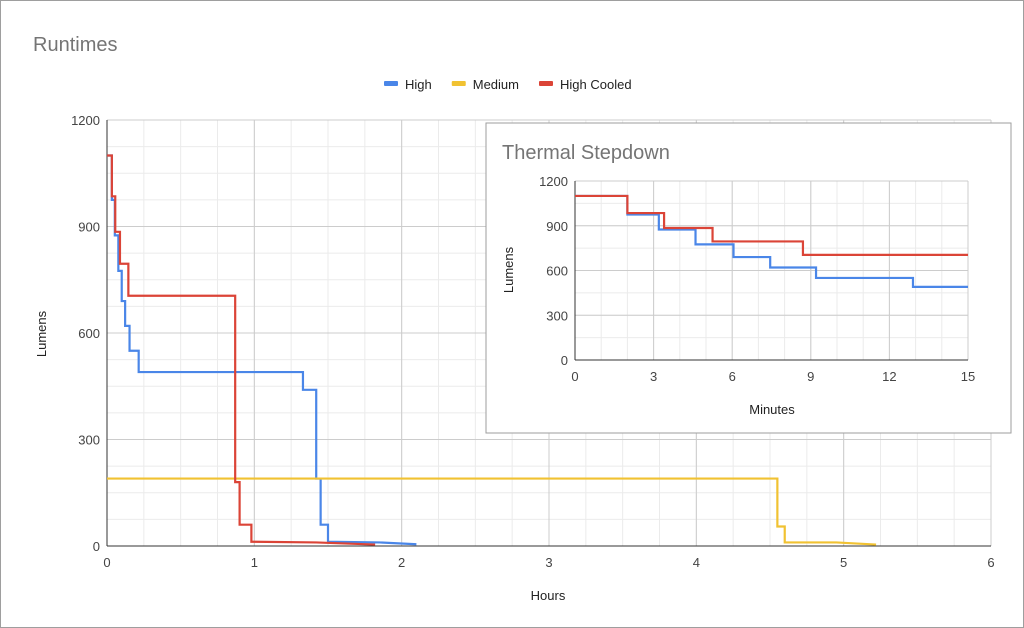 The height and width of the screenshot is (628, 1024). What do you see at coordinates (810, 376) in the screenshot?
I see `x-tick-label: 9` at bounding box center [810, 376].